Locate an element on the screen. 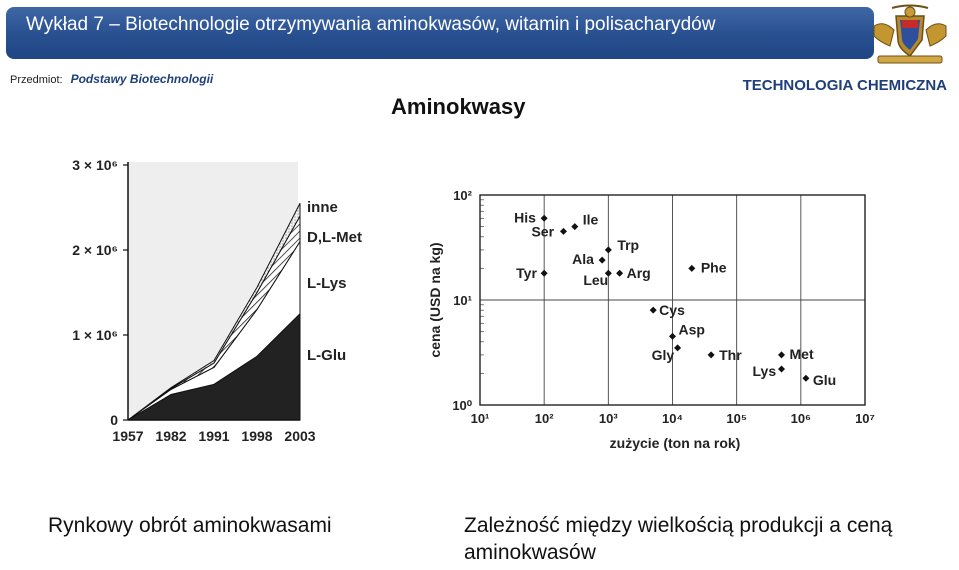 The image size is (959, 570). point-label-glu: Glu is located at coordinates (824, 380).